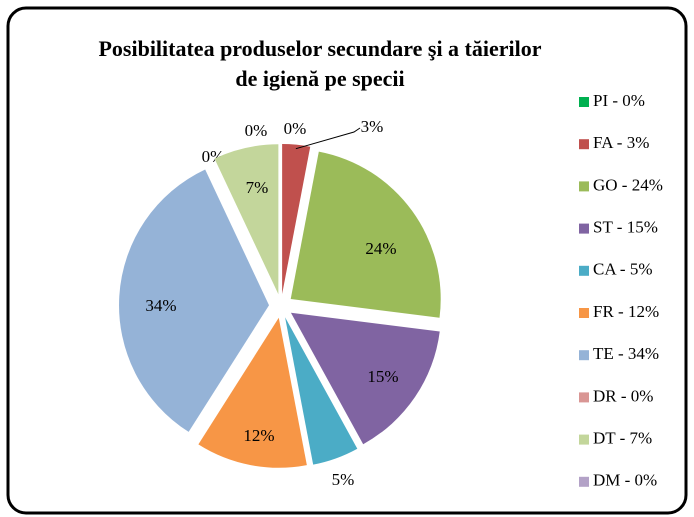 The height and width of the screenshot is (517, 694). Describe the element at coordinates (160, 305) in the screenshot. I see `data-label: 34%` at that location.